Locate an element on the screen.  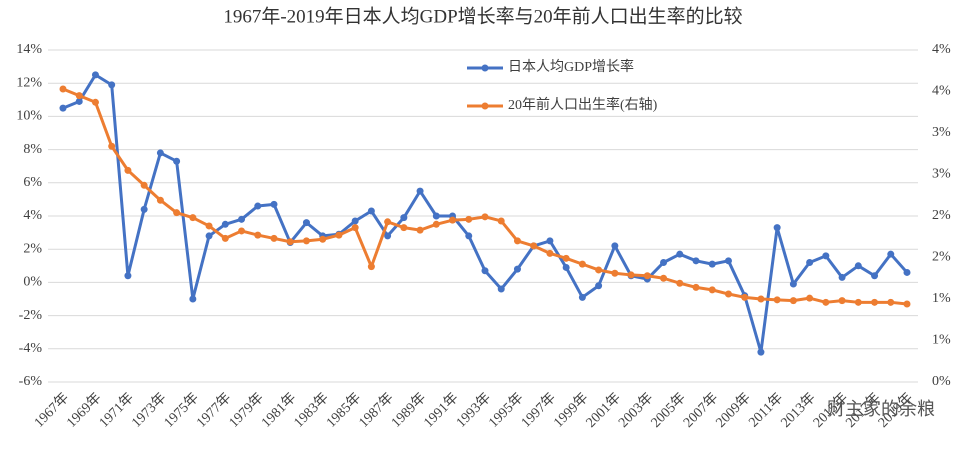
y-tick-label: 10% is located at coordinates (29, 116).